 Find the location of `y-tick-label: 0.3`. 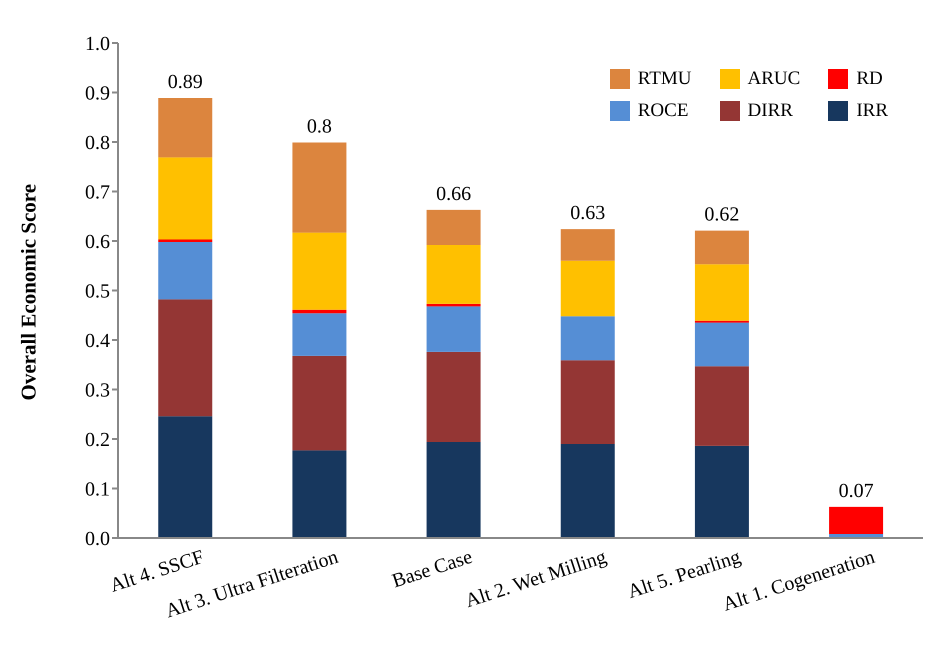

y-tick-label: 0.3 is located at coordinates (97, 391).